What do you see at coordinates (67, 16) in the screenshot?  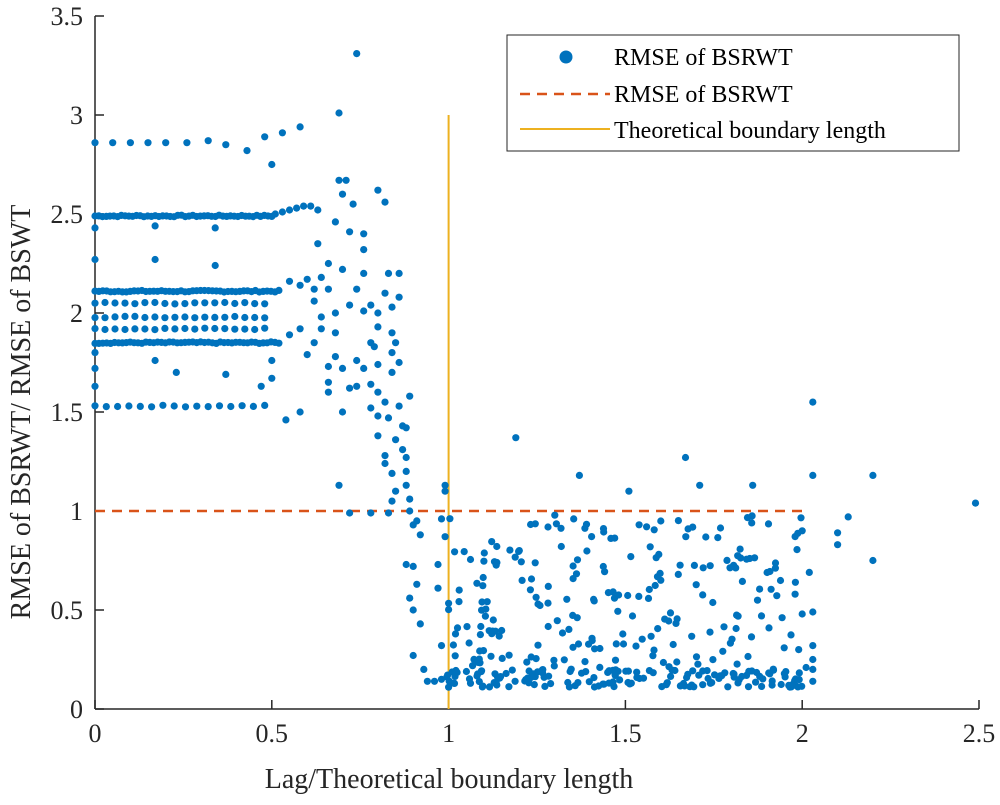 I see `y-tick-label: 3.5` at bounding box center [67, 16].